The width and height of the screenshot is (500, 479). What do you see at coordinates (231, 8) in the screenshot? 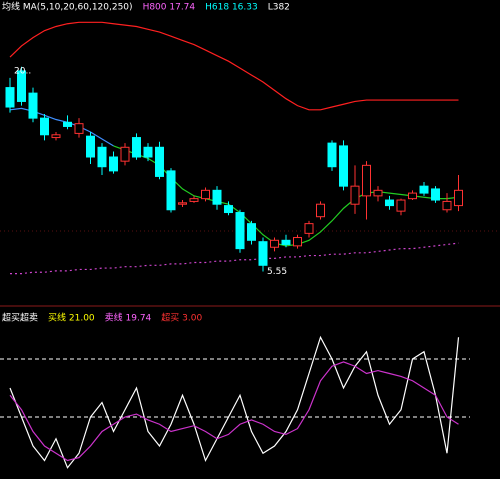
I see `header-text: H618 16.33` at bounding box center [231, 8].